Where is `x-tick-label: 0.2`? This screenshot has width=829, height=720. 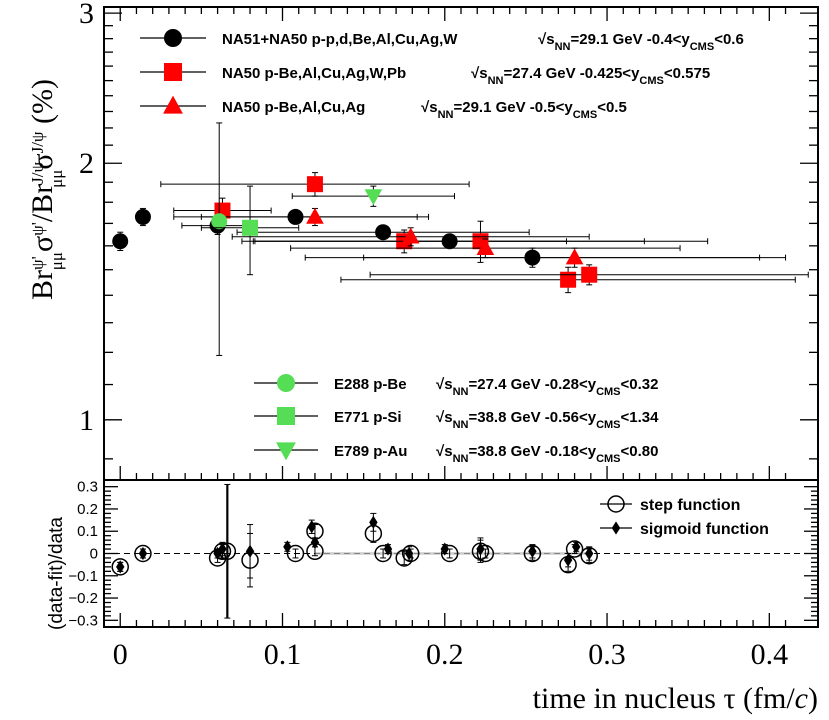
x-tick-label: 0.2 is located at coordinates (445, 654).